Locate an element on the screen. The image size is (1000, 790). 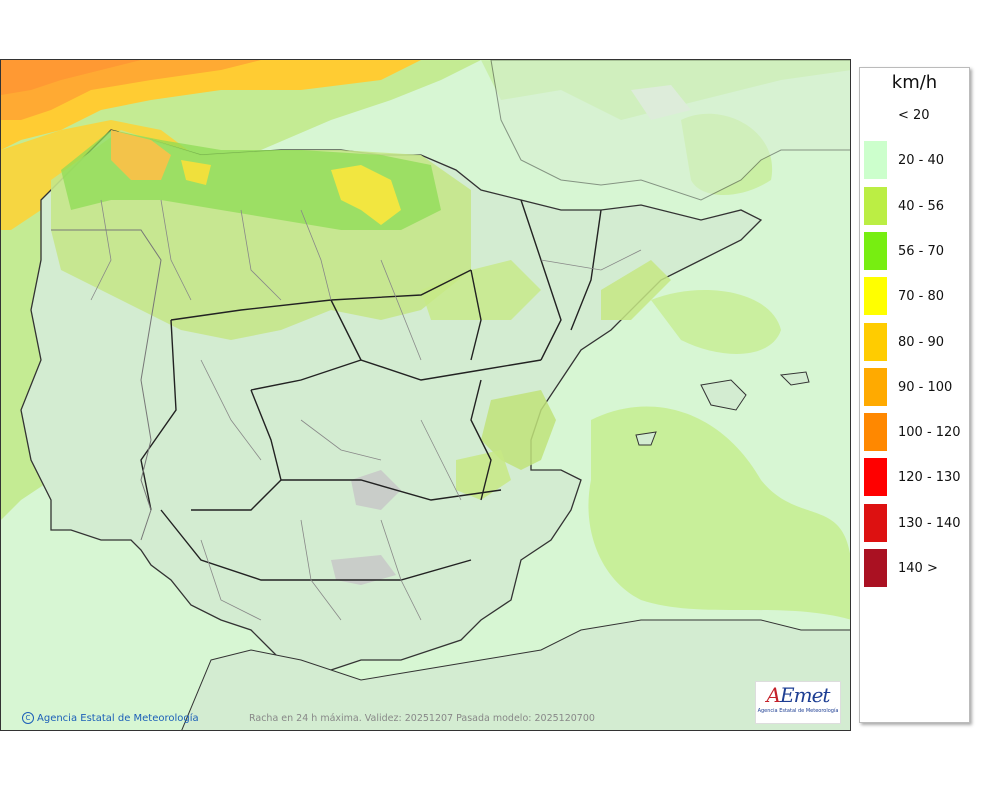
legend-item: 130 - 140 is located at coordinates (916, 522).